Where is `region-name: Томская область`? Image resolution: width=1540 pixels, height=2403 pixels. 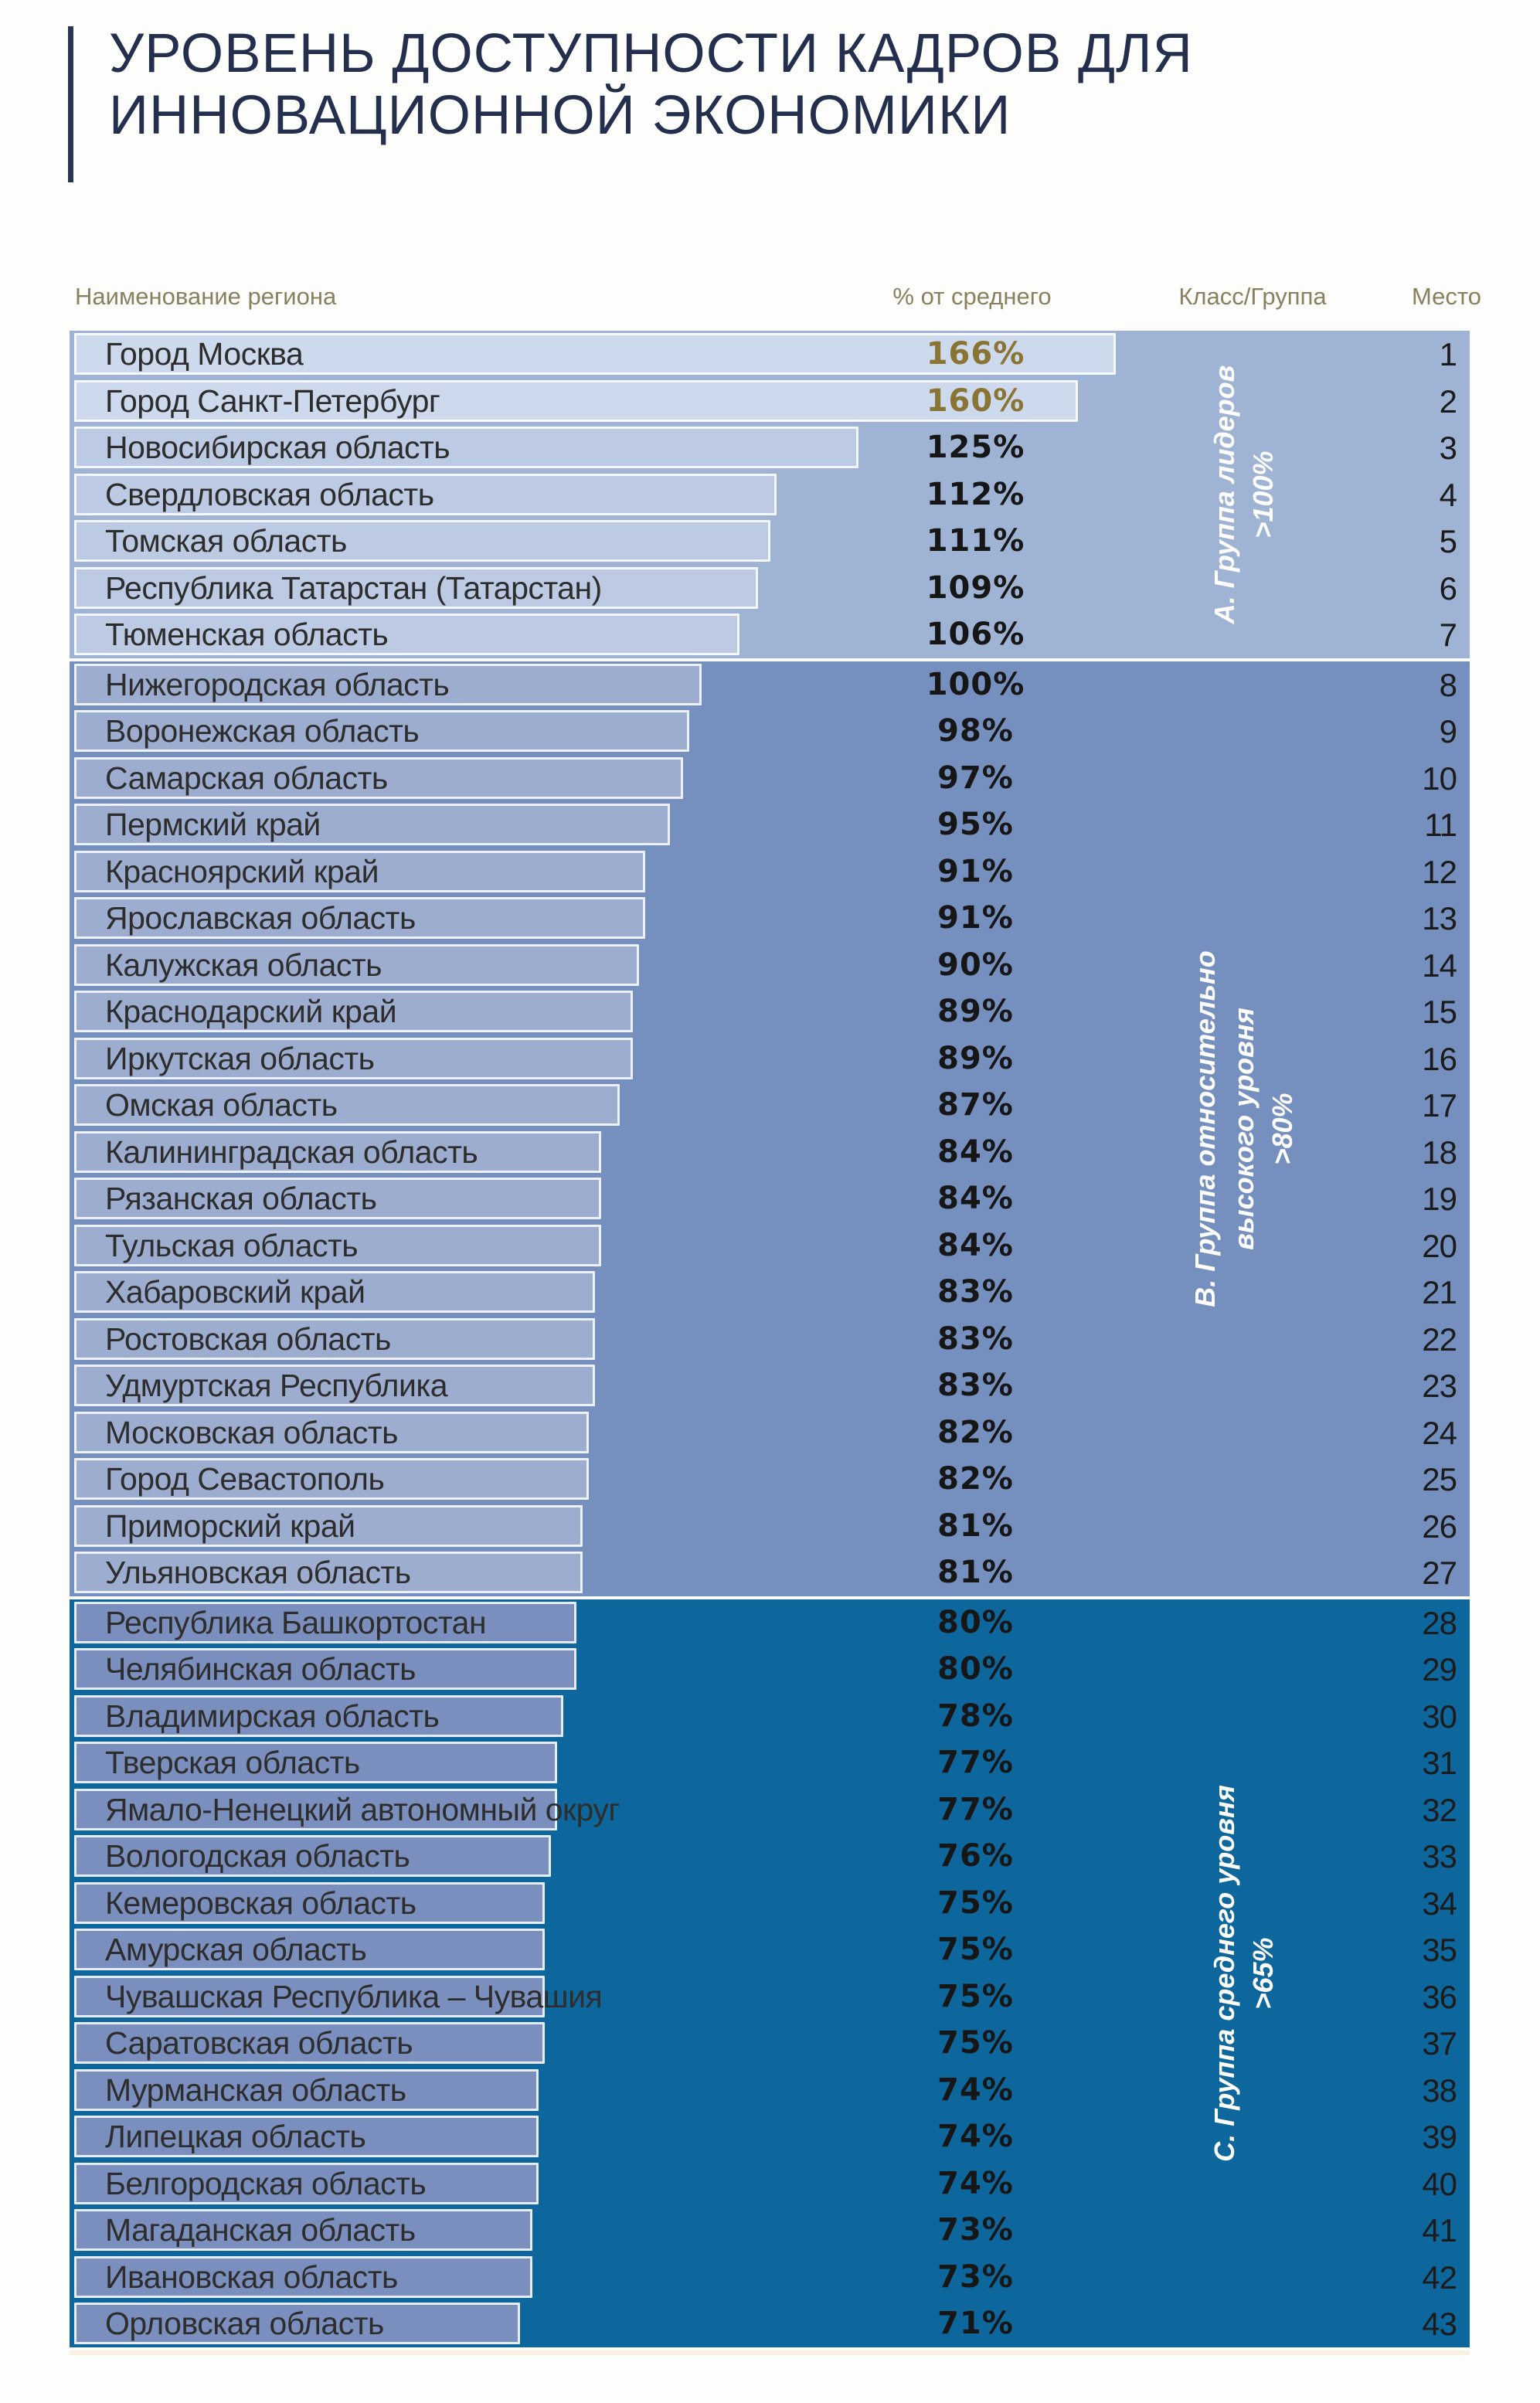 region-name: Томская область is located at coordinates (226, 541).